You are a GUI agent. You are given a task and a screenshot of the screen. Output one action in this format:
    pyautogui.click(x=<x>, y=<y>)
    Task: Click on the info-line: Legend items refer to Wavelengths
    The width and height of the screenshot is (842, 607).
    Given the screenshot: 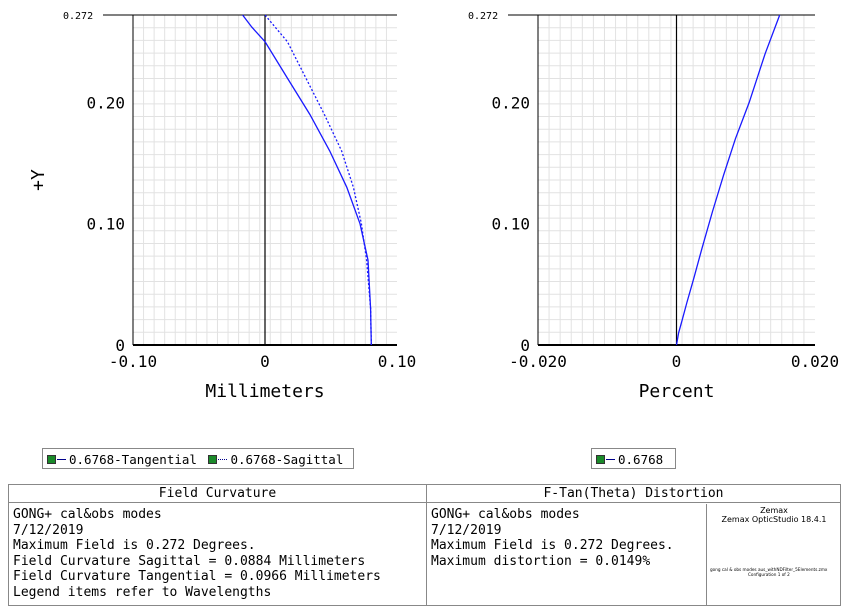 What is the action you would take?
    pyautogui.click(x=142, y=592)
    